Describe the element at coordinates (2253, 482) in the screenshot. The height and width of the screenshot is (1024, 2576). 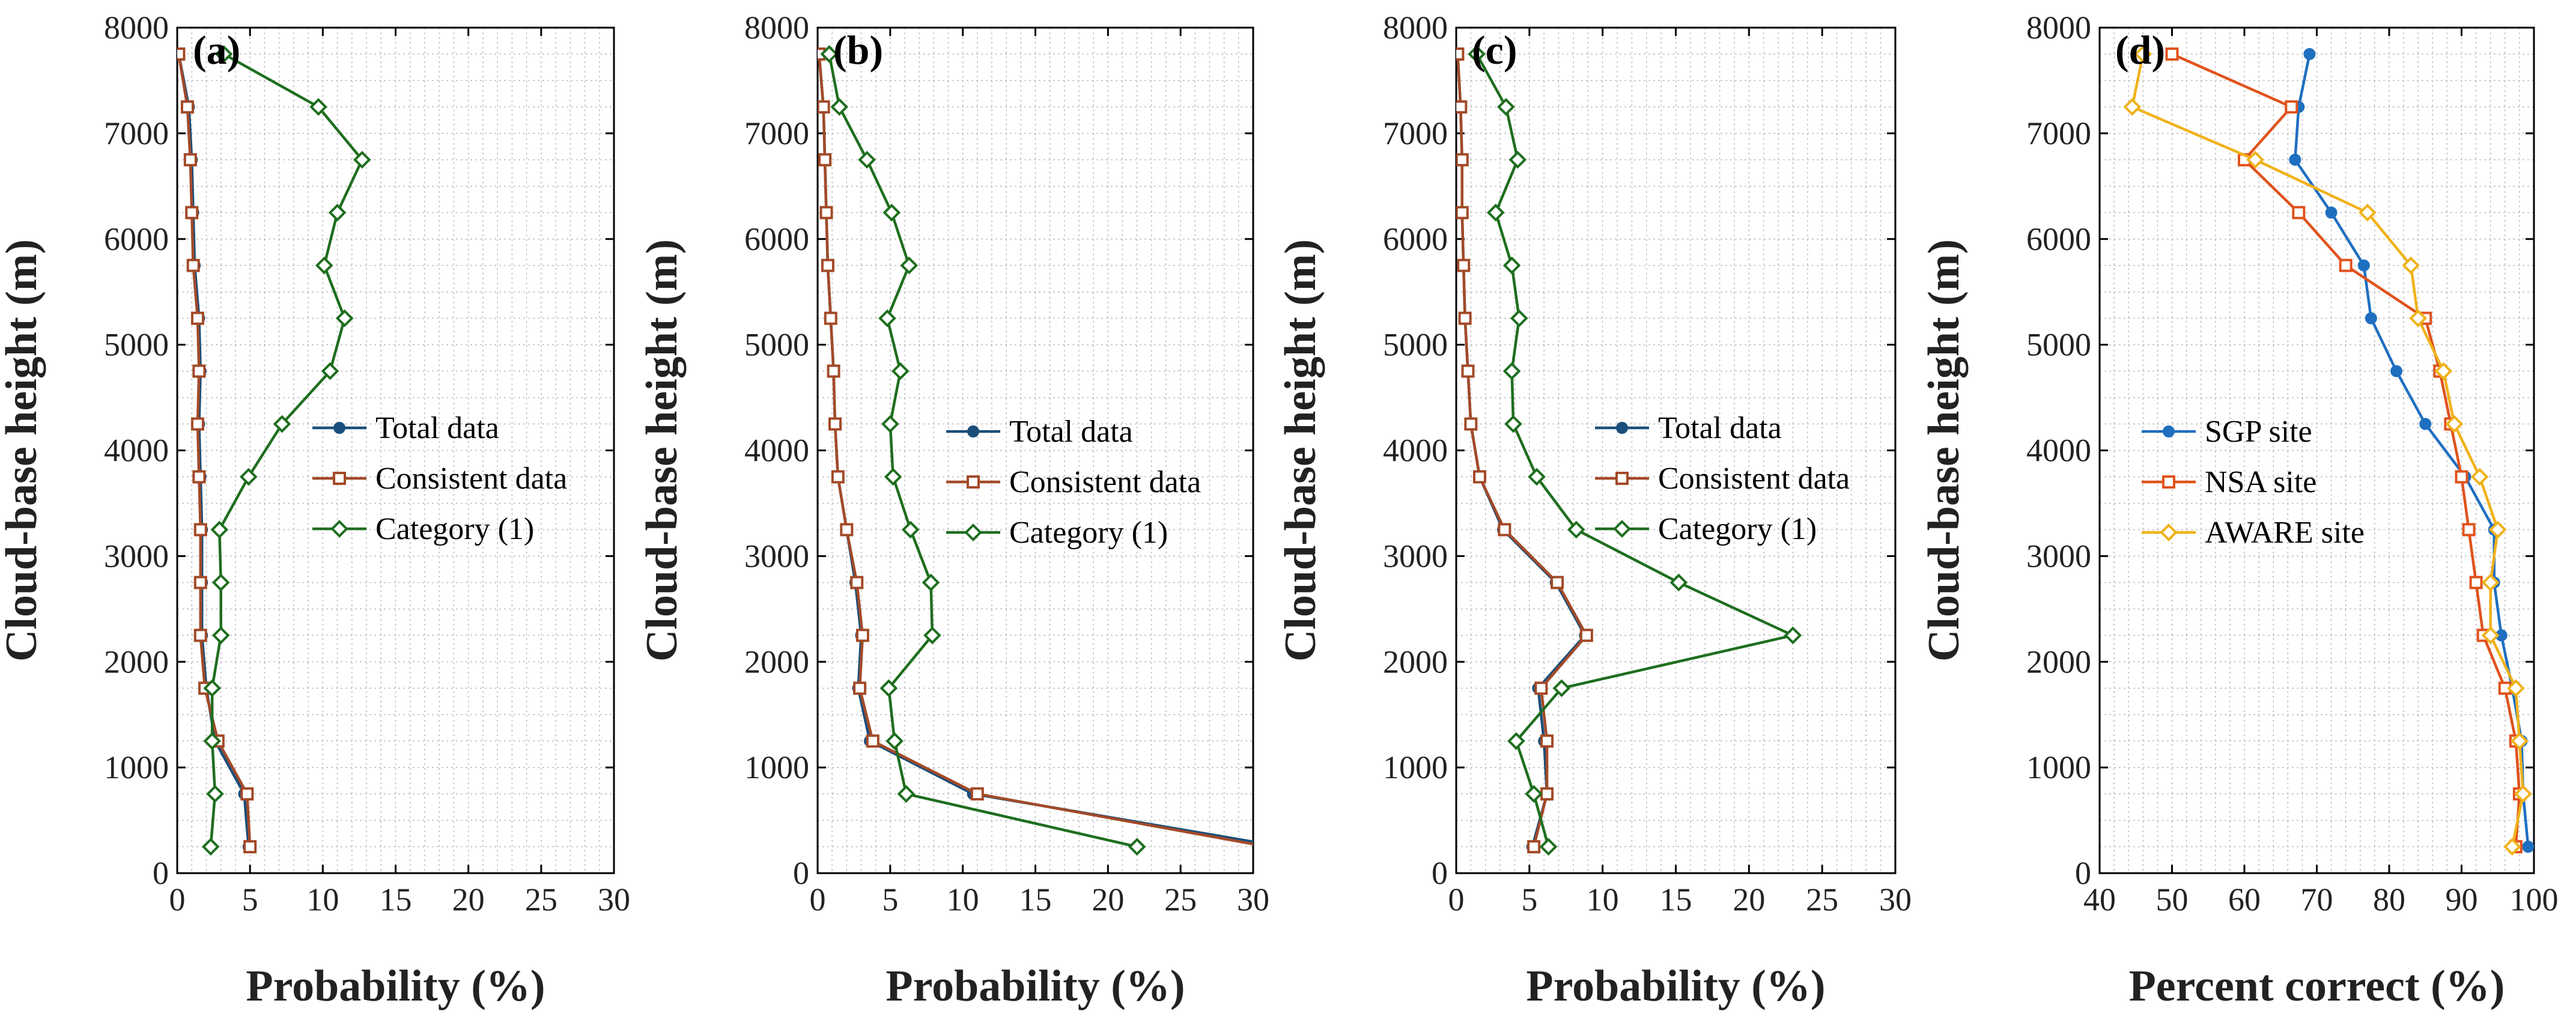
I see `legend: SGP site NSA site AWARE site` at that location.